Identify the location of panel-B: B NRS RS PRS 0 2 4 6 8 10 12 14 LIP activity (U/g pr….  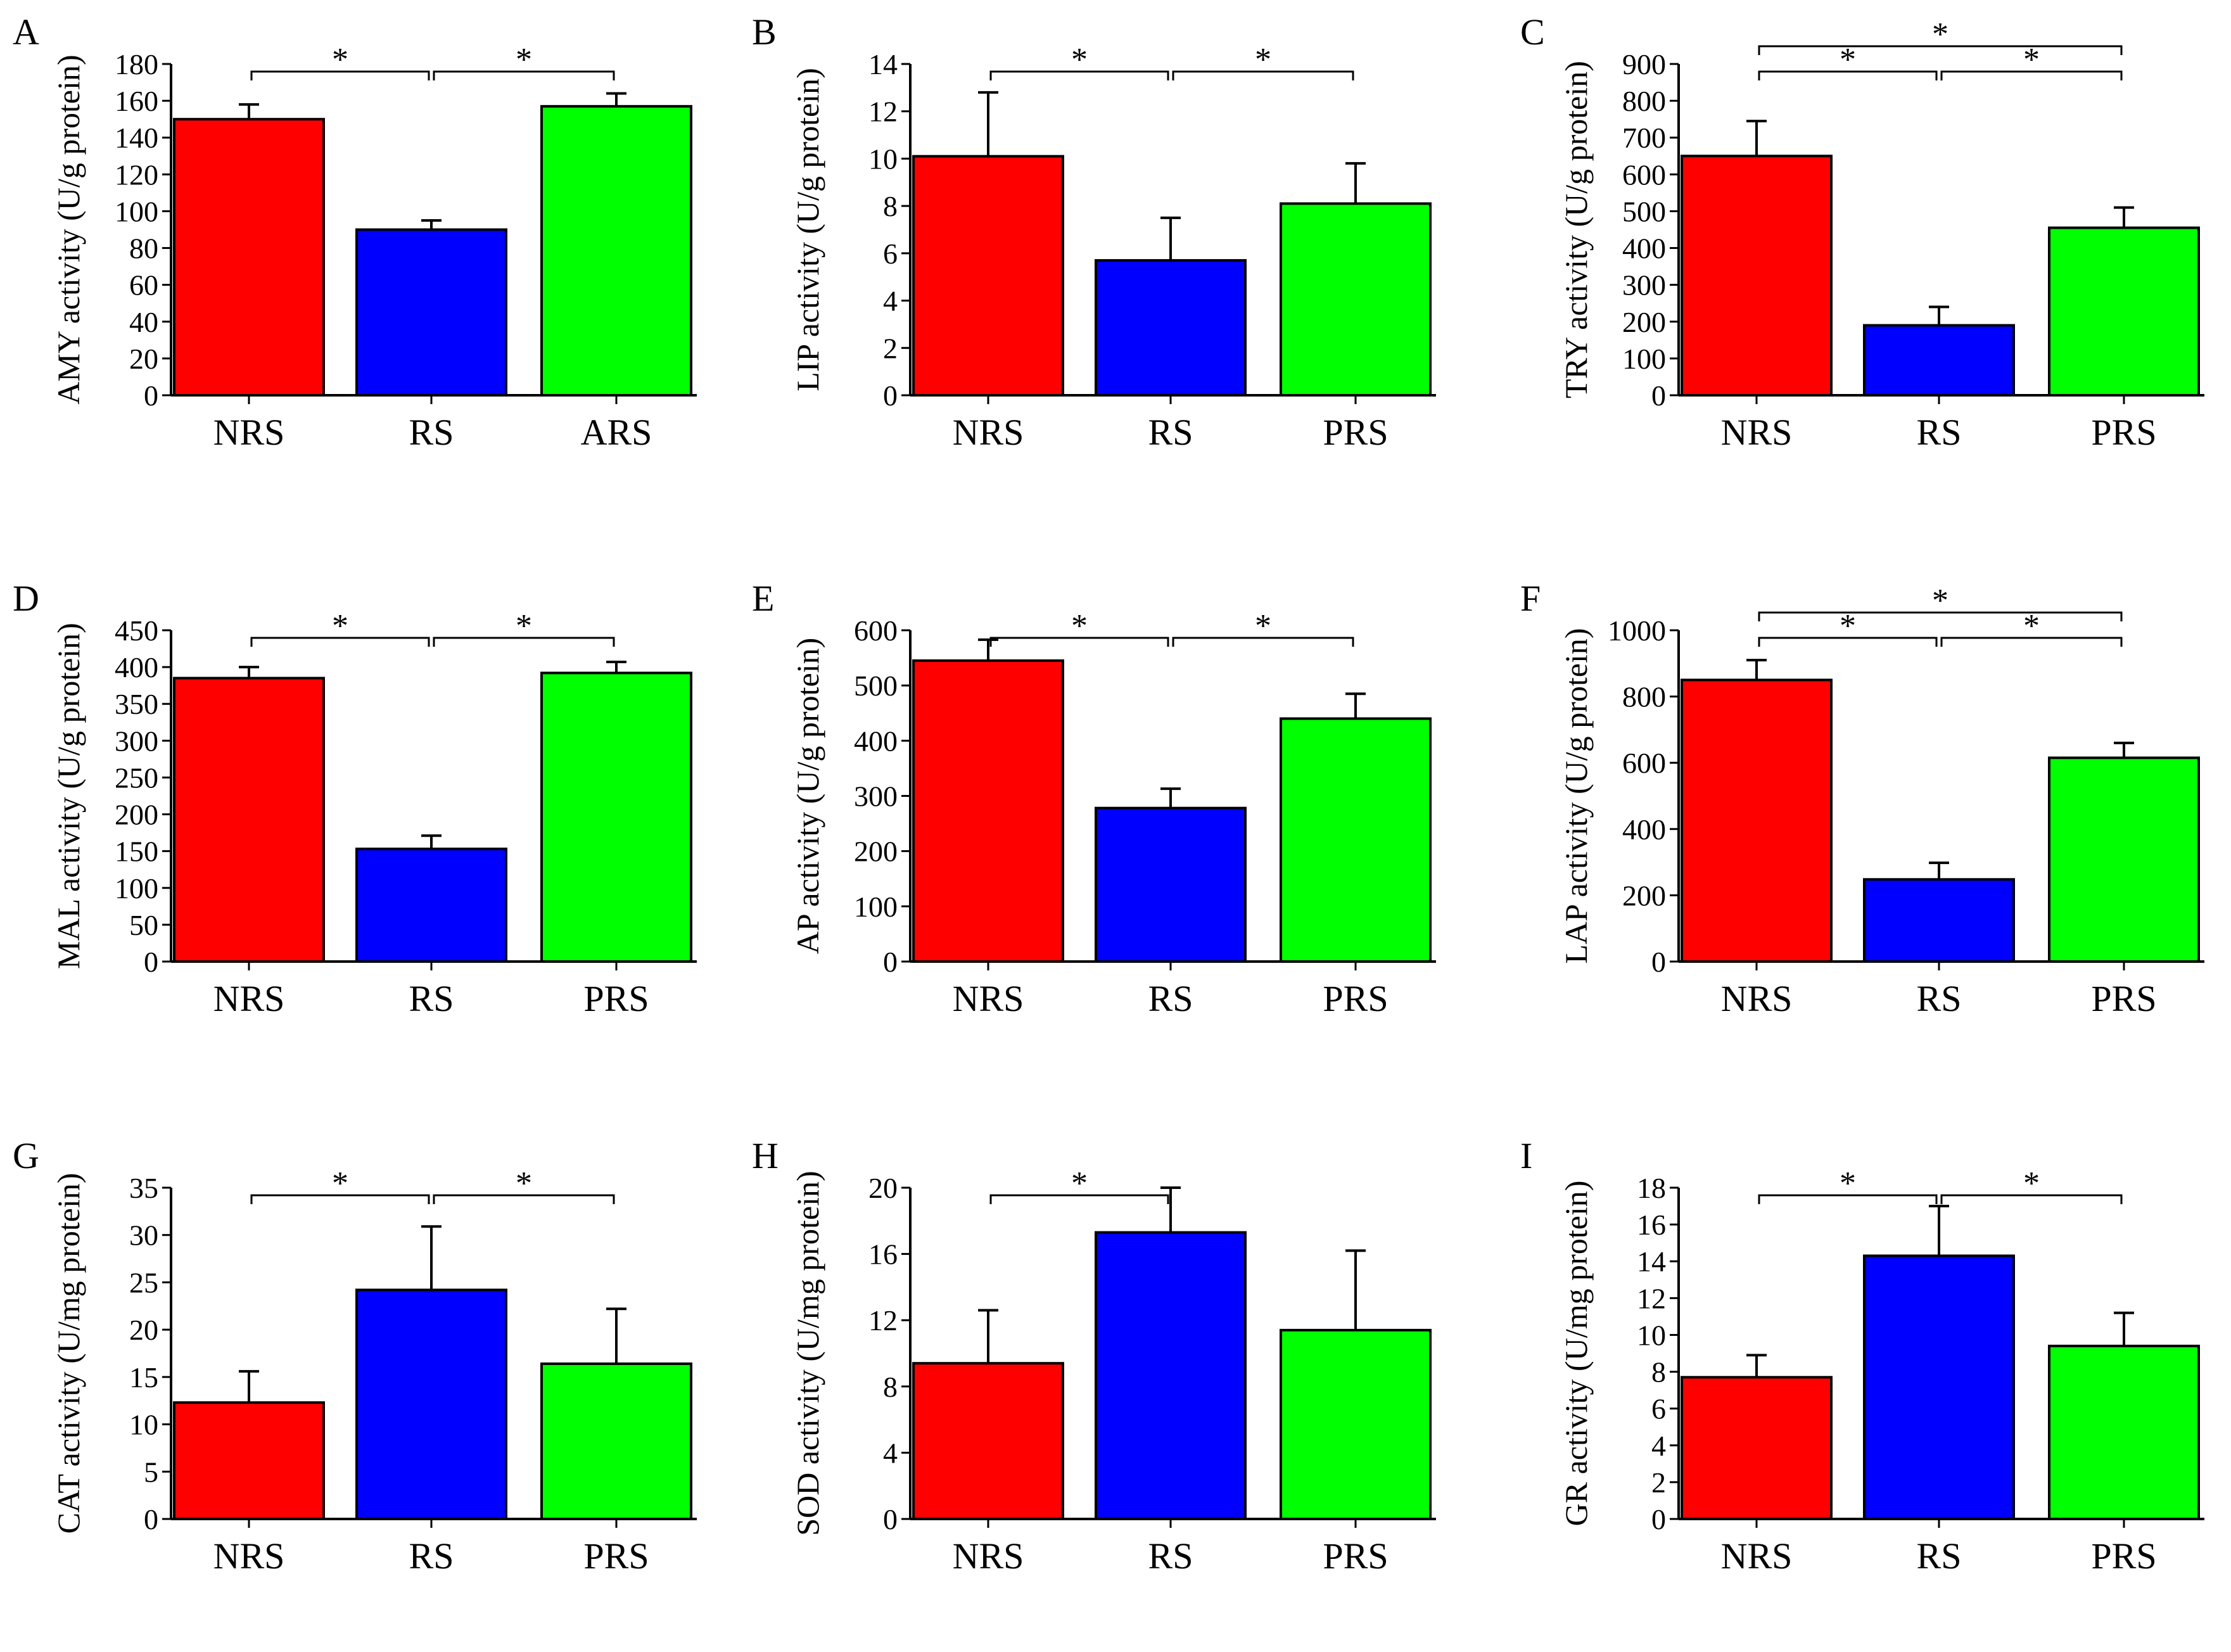
(1094, 232).